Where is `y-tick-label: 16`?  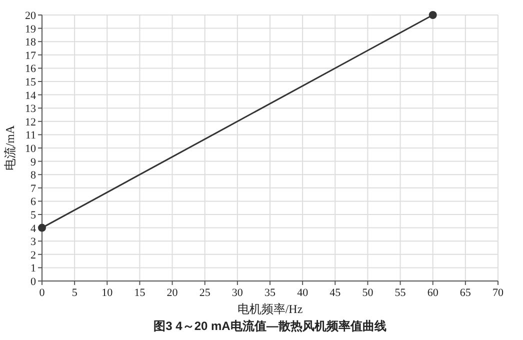
y-tick-label: 16 is located at coordinates (30, 69).